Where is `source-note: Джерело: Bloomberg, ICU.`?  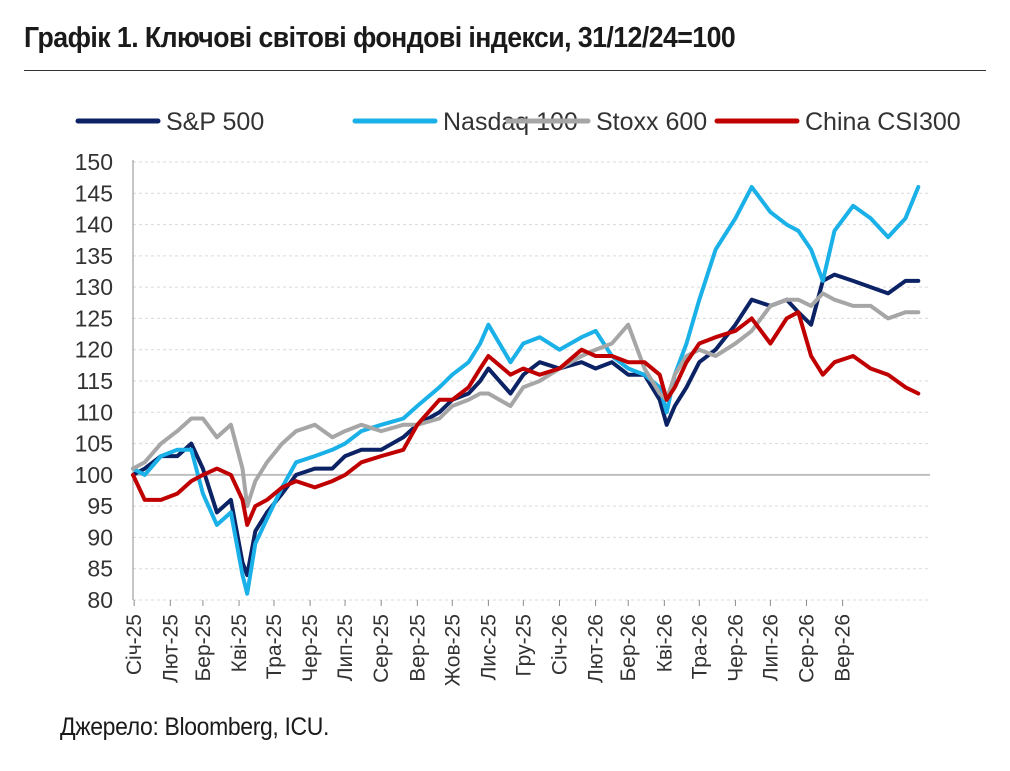
source-note: Джерело: Bloomberg, ICU. is located at coordinates (194, 727).